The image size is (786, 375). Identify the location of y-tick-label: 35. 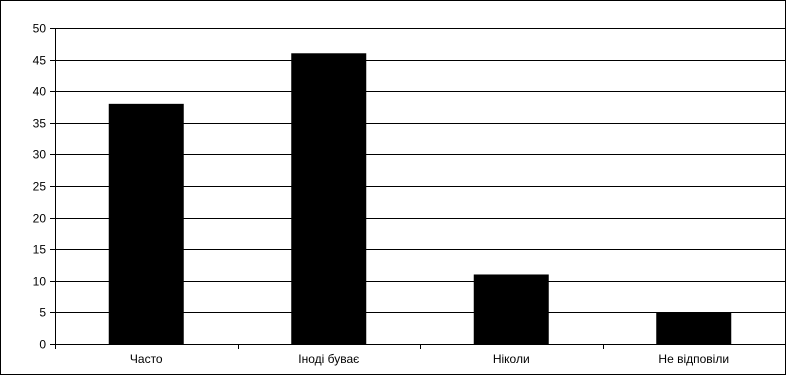
(40, 124).